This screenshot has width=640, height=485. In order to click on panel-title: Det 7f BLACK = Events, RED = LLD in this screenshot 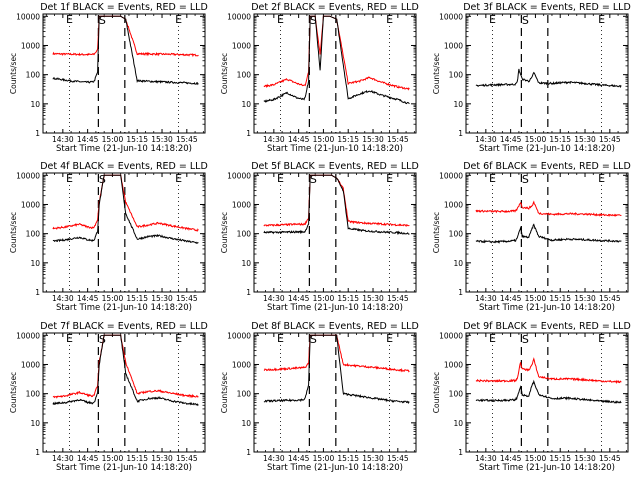, I will do `click(124, 326)`.